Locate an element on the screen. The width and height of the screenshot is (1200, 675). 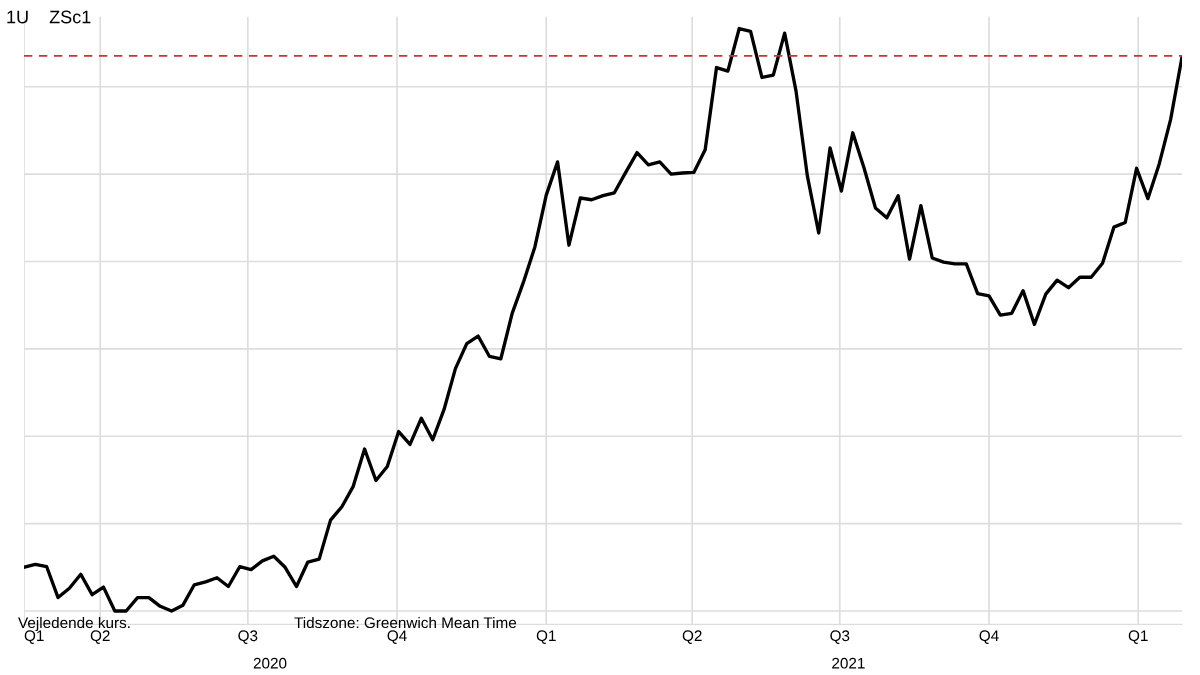
chart-title: 1U ZSc1 is located at coordinates (49, 17).